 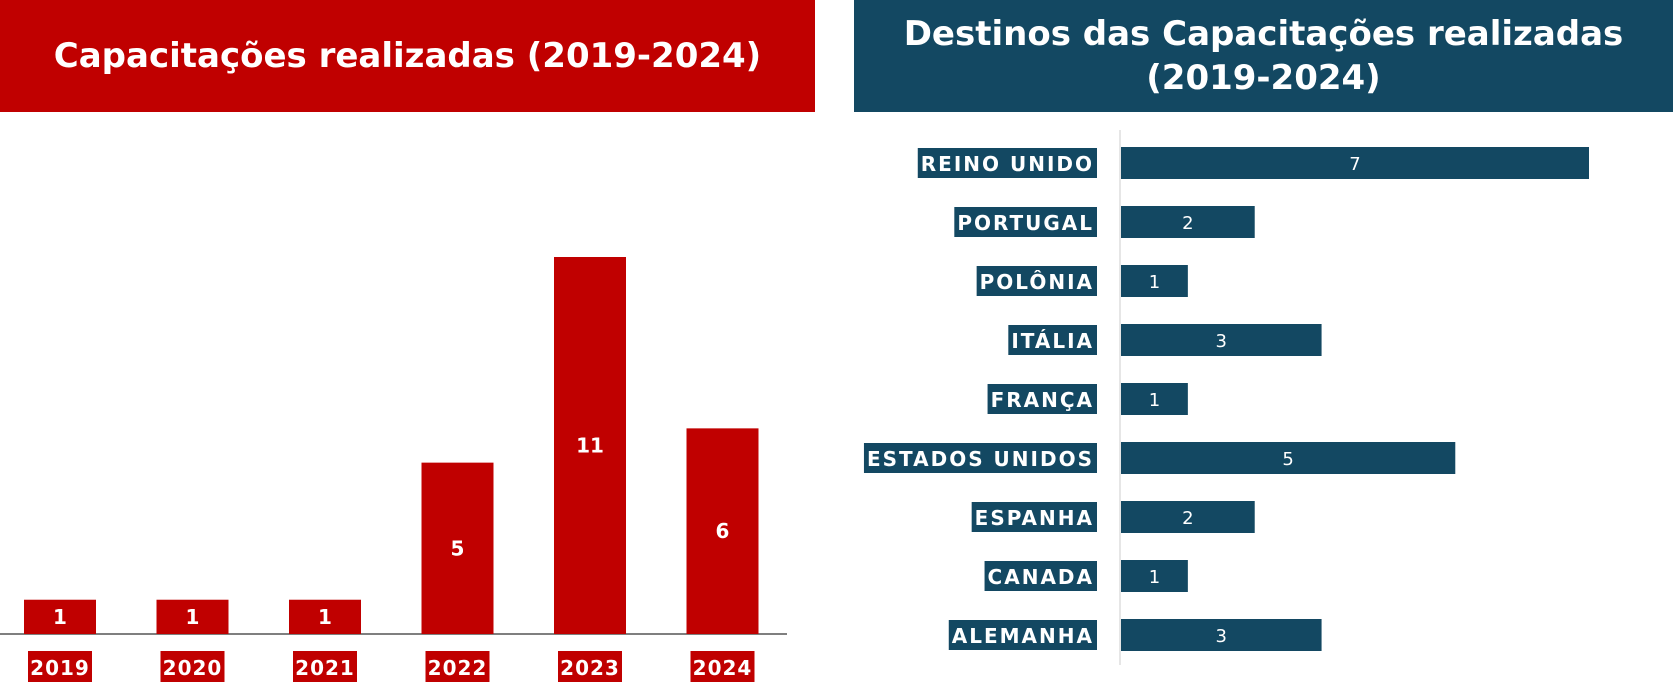 I want to click on bar-espanha, so click(x=1188, y=517).